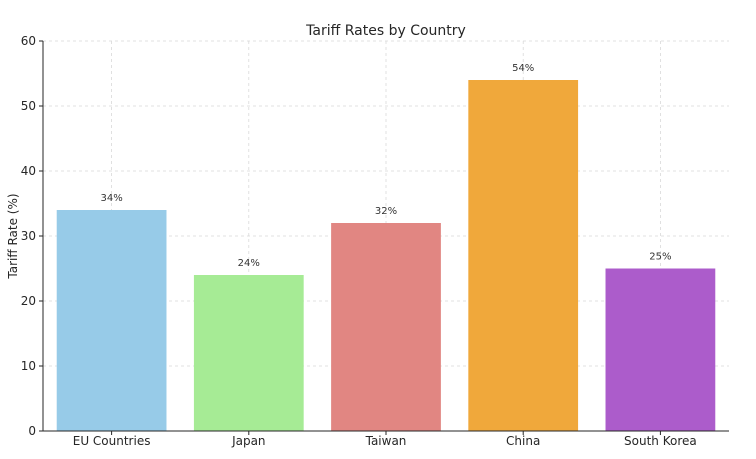  What do you see at coordinates (28, 301) in the screenshot?
I see `y-tick-label: 20` at bounding box center [28, 301].